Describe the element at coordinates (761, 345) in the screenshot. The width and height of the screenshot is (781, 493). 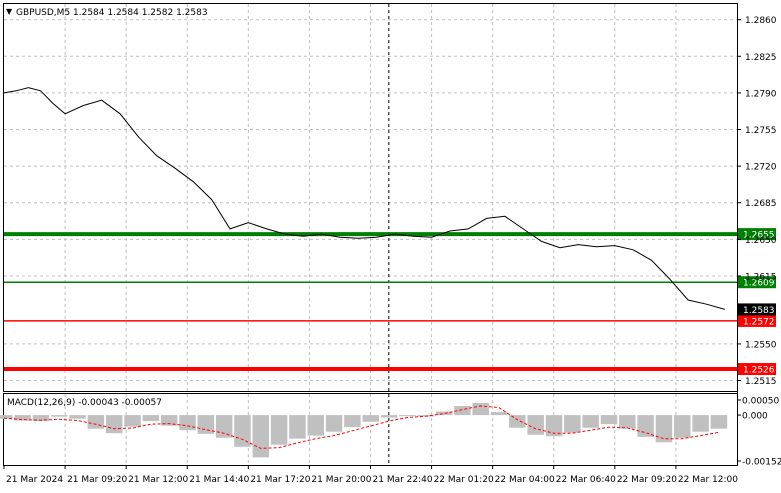
I see `price-tick-label: 1.2550` at that location.